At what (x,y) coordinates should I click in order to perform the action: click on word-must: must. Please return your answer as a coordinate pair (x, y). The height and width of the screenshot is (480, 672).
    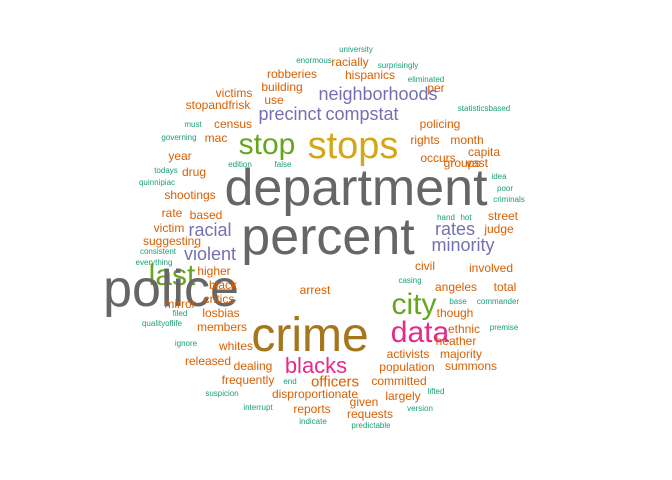
    Looking at the image, I should click on (193, 124).